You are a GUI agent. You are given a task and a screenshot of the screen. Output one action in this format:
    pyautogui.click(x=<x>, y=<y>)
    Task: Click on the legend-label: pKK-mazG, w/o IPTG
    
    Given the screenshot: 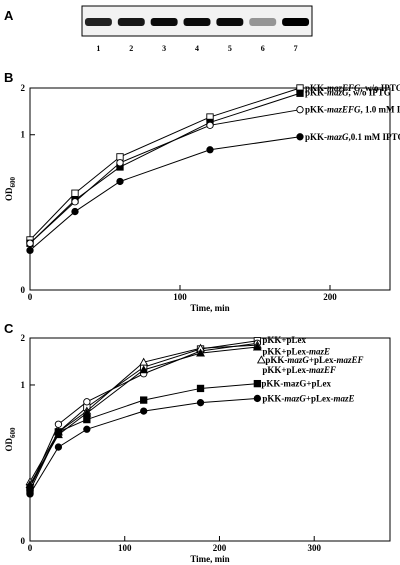 What is the action you would take?
    pyautogui.click(x=348, y=92)
    